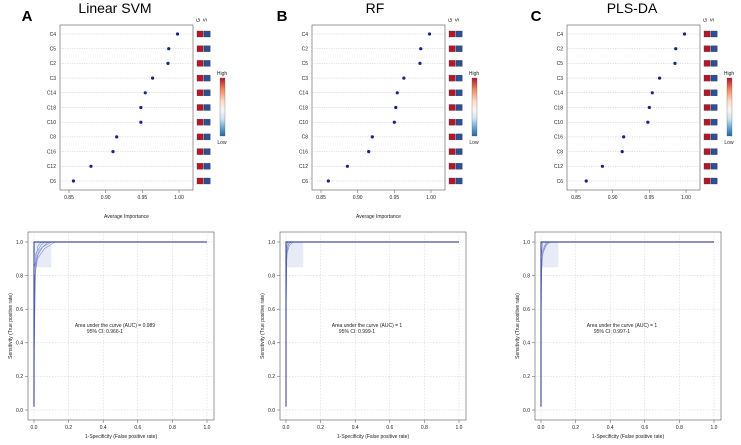 The height and width of the screenshot is (445, 741). Describe the element at coordinates (27, 16) in the screenshot. I see `panel-label: A` at that location.